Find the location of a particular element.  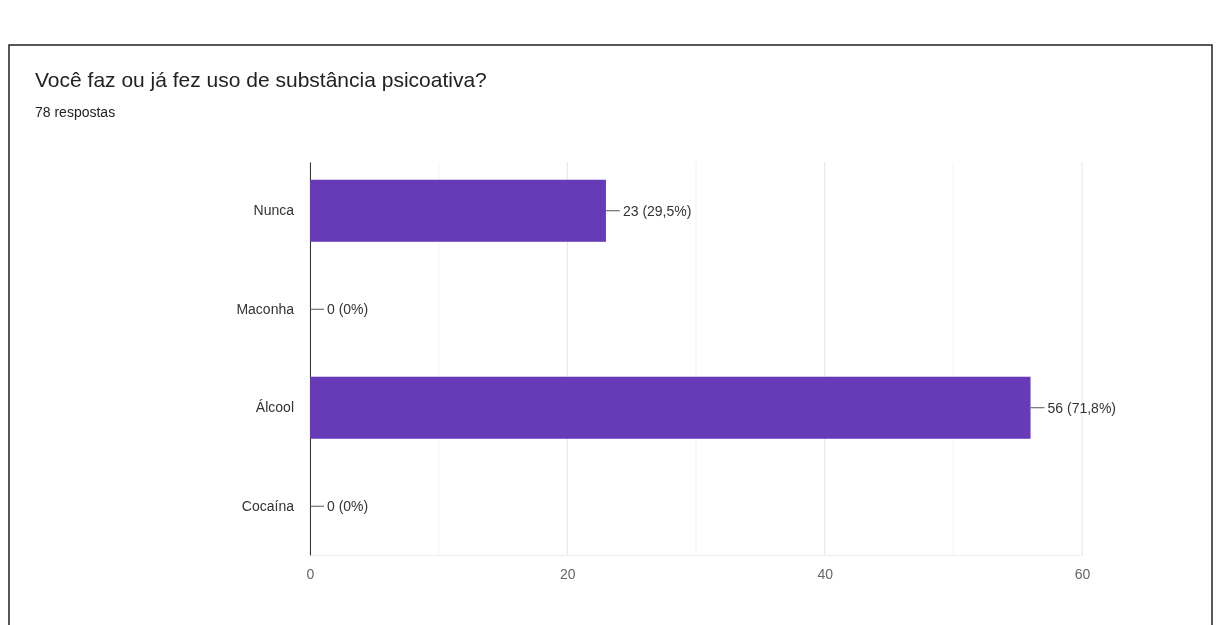

y-tick-label: Cocaína is located at coordinates (268, 505).